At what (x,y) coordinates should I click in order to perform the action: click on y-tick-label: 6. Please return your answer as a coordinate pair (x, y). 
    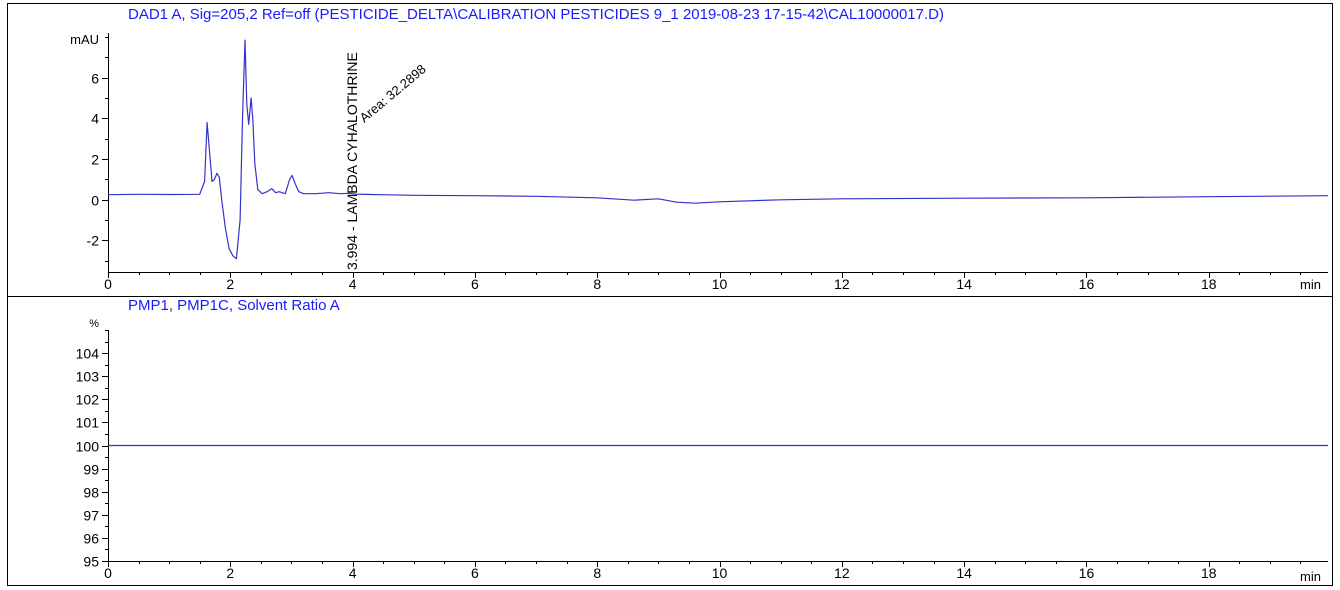
    Looking at the image, I should click on (95, 79).